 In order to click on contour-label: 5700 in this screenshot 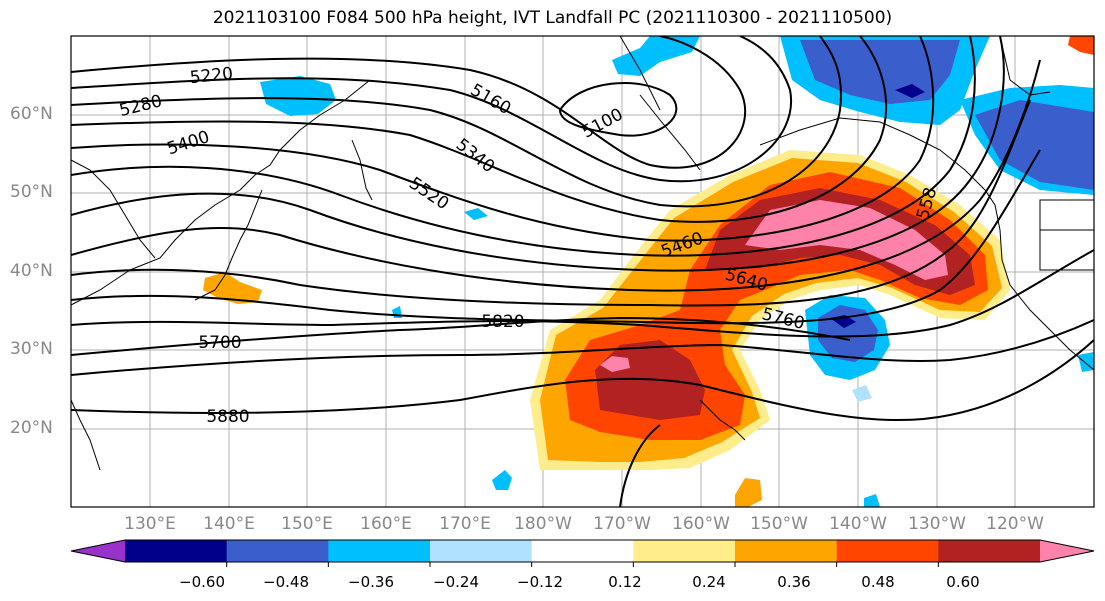, I will do `click(219, 343)`.